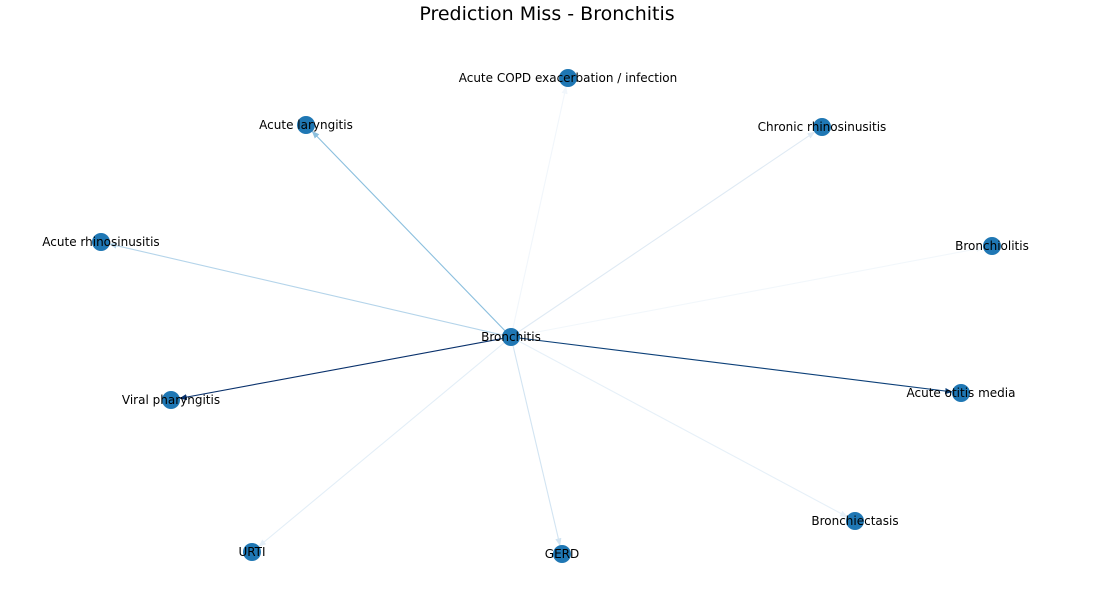  I want to click on node-bronchitis, so click(511, 337).